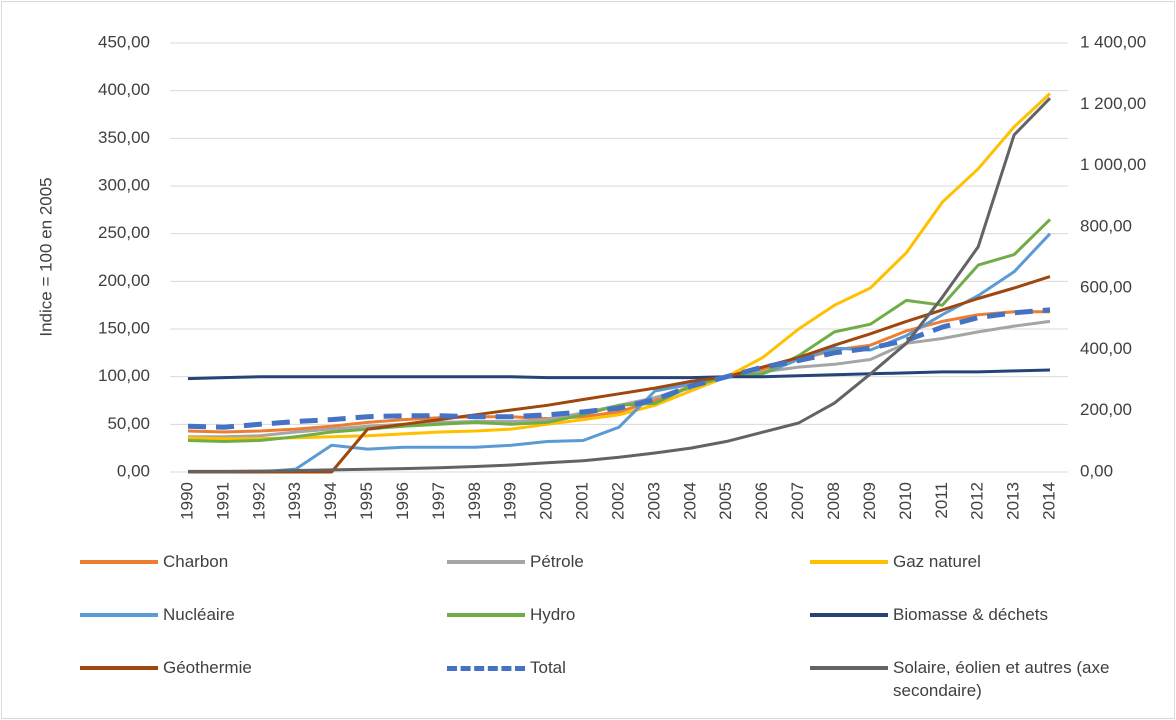 The height and width of the screenshot is (720, 1176). What do you see at coordinates (546, 501) in the screenshot?
I see `x-tick-label: 2000` at bounding box center [546, 501].